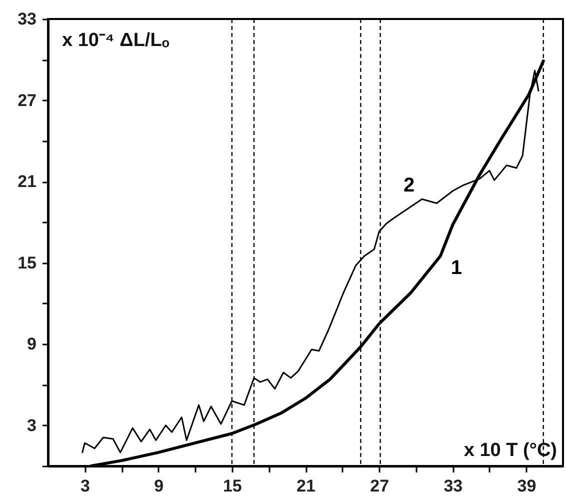  What do you see at coordinates (159, 486) in the screenshot?
I see `x-tick-label: 9` at bounding box center [159, 486].